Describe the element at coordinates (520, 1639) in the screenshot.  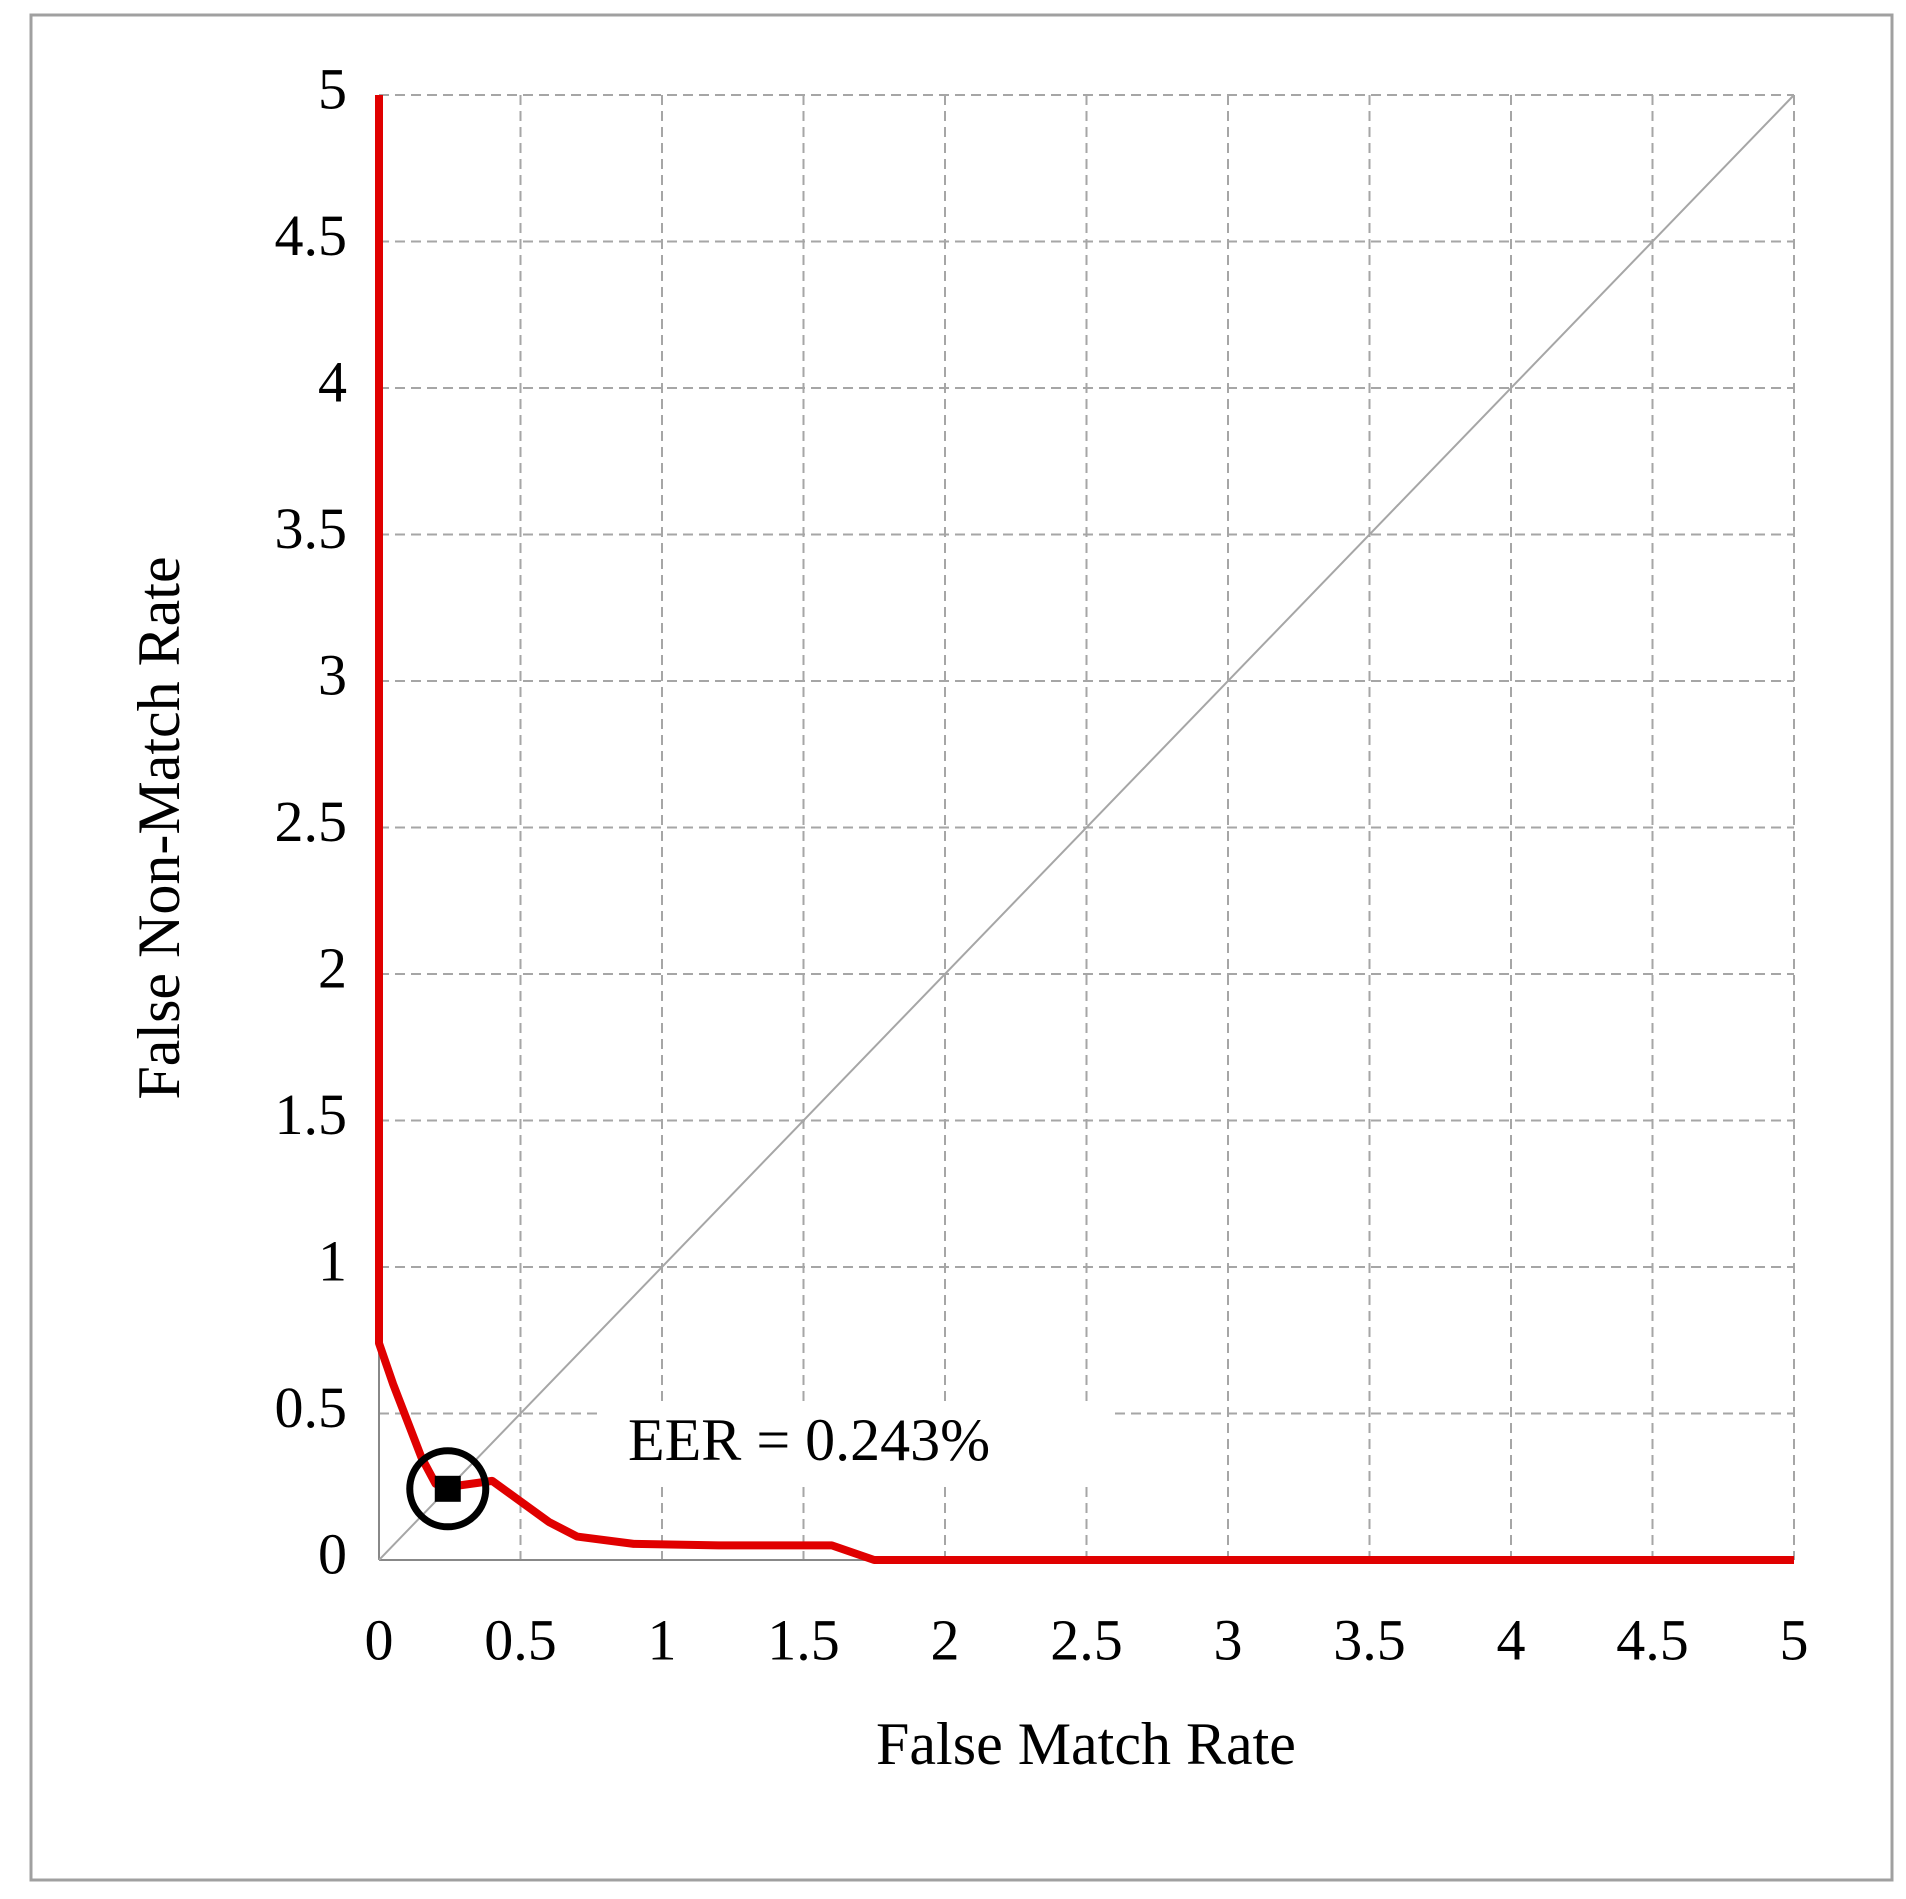
I see `x-tick-label: 0.5` at that location.